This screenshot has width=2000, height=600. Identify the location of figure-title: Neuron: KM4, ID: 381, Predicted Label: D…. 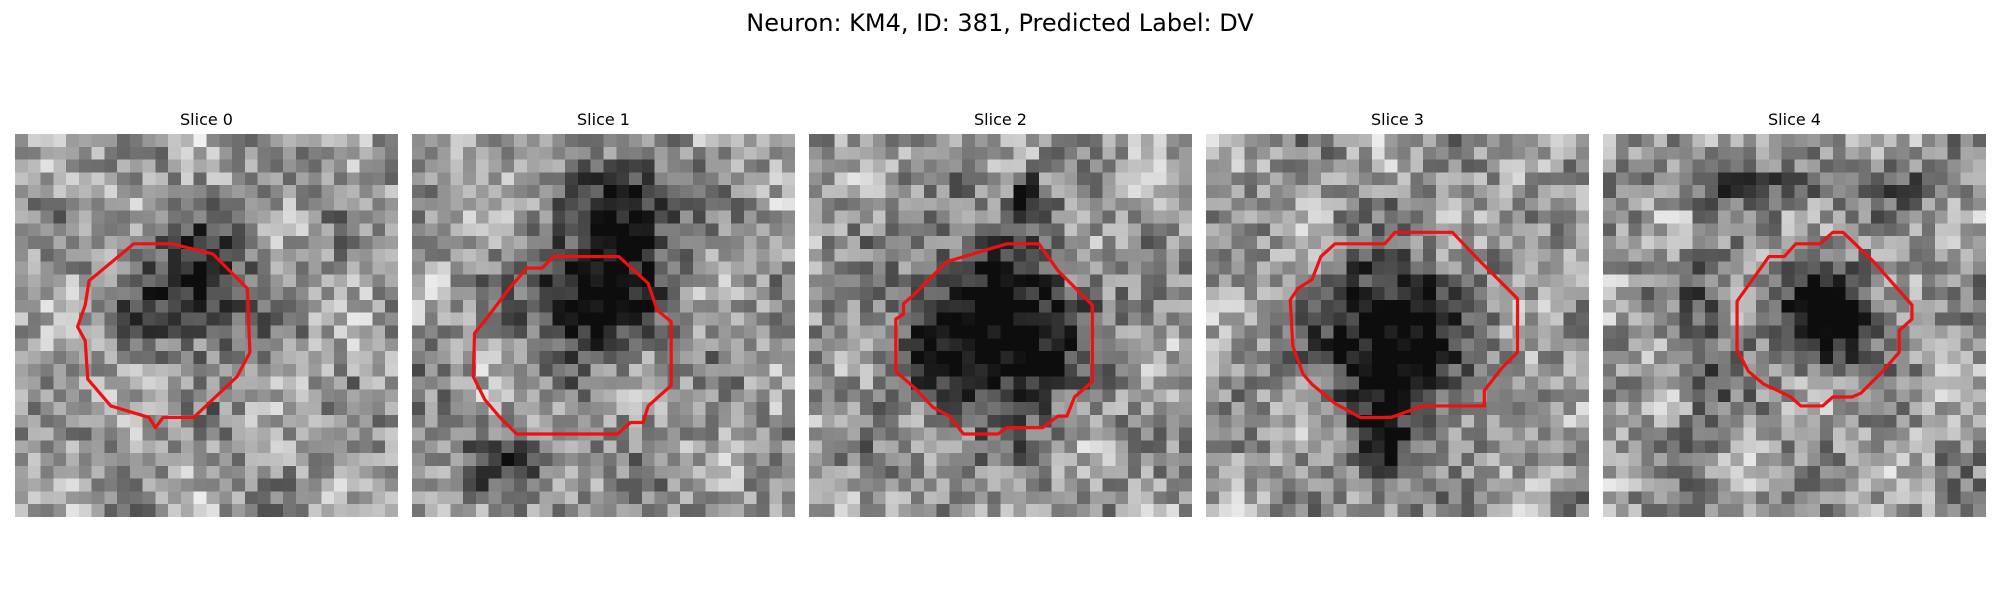
(1000, 23).